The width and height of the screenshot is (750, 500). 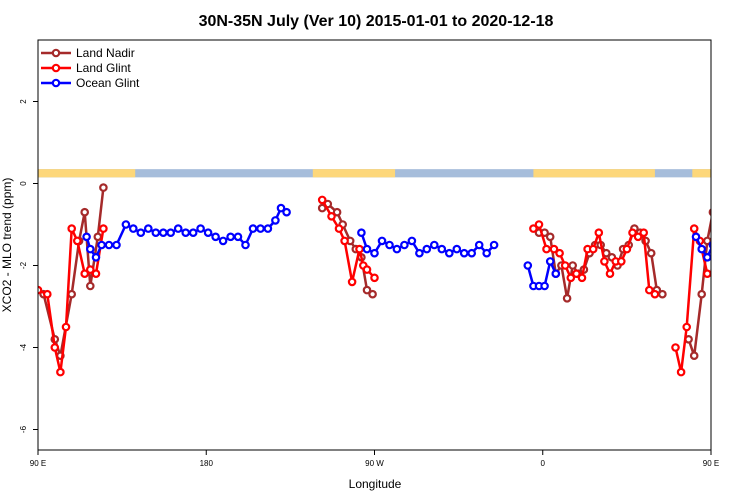 What do you see at coordinates (105, 53) in the screenshot?
I see `legend-label: Land Nadir` at bounding box center [105, 53].